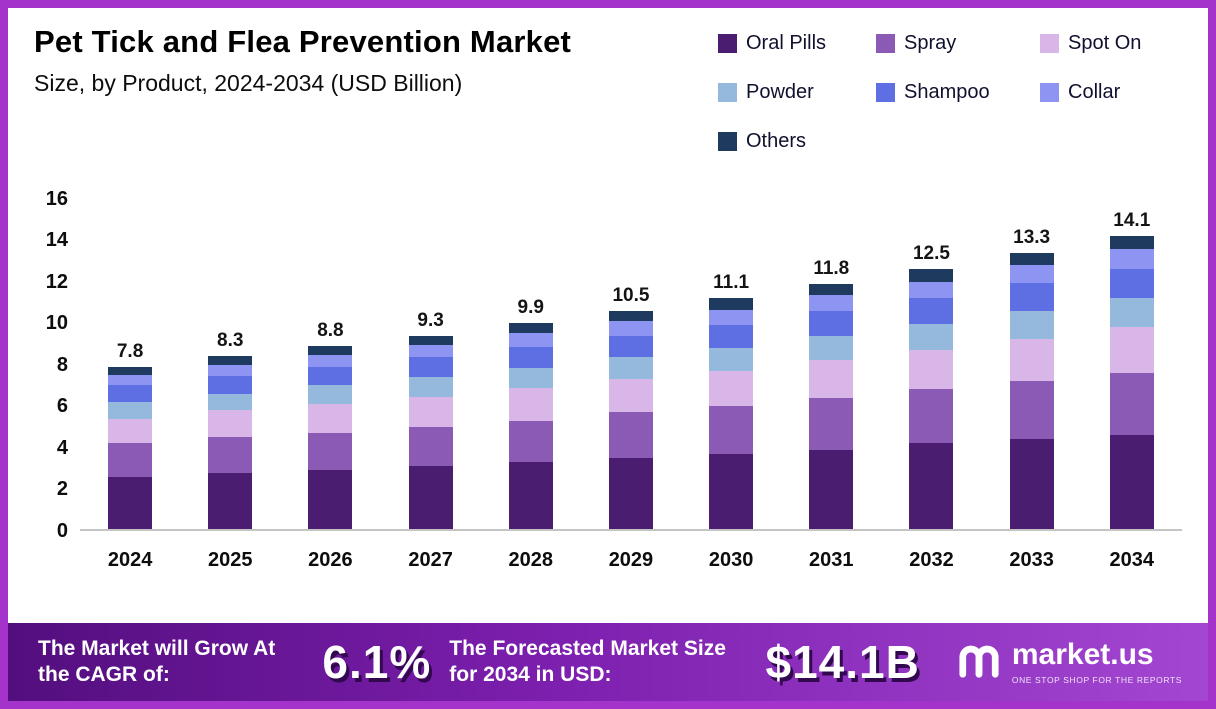 The height and width of the screenshot is (709, 1216). Describe the element at coordinates (330, 559) in the screenshot. I see `x-axis-label-2026: 2026` at that location.